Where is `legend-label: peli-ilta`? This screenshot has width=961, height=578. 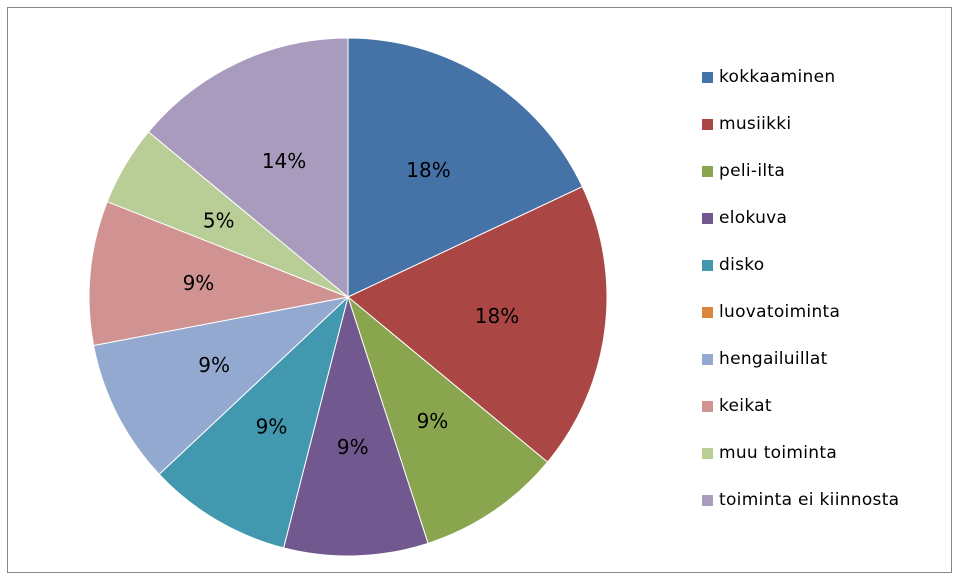
legend-label: peli-ilta is located at coordinates (752, 171).